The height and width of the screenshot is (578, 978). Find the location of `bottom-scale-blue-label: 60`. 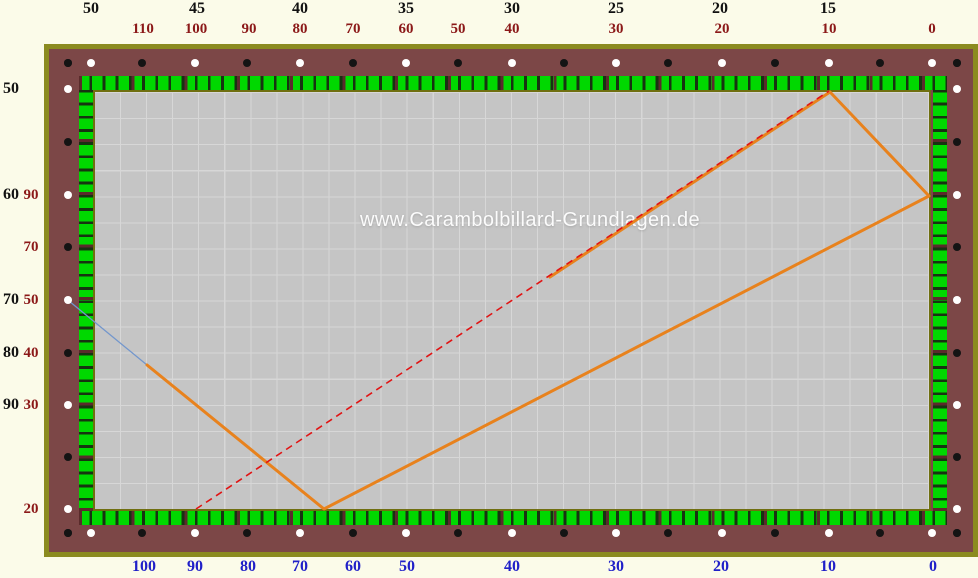

bottom-scale-blue-label: 60 is located at coordinates (353, 566).